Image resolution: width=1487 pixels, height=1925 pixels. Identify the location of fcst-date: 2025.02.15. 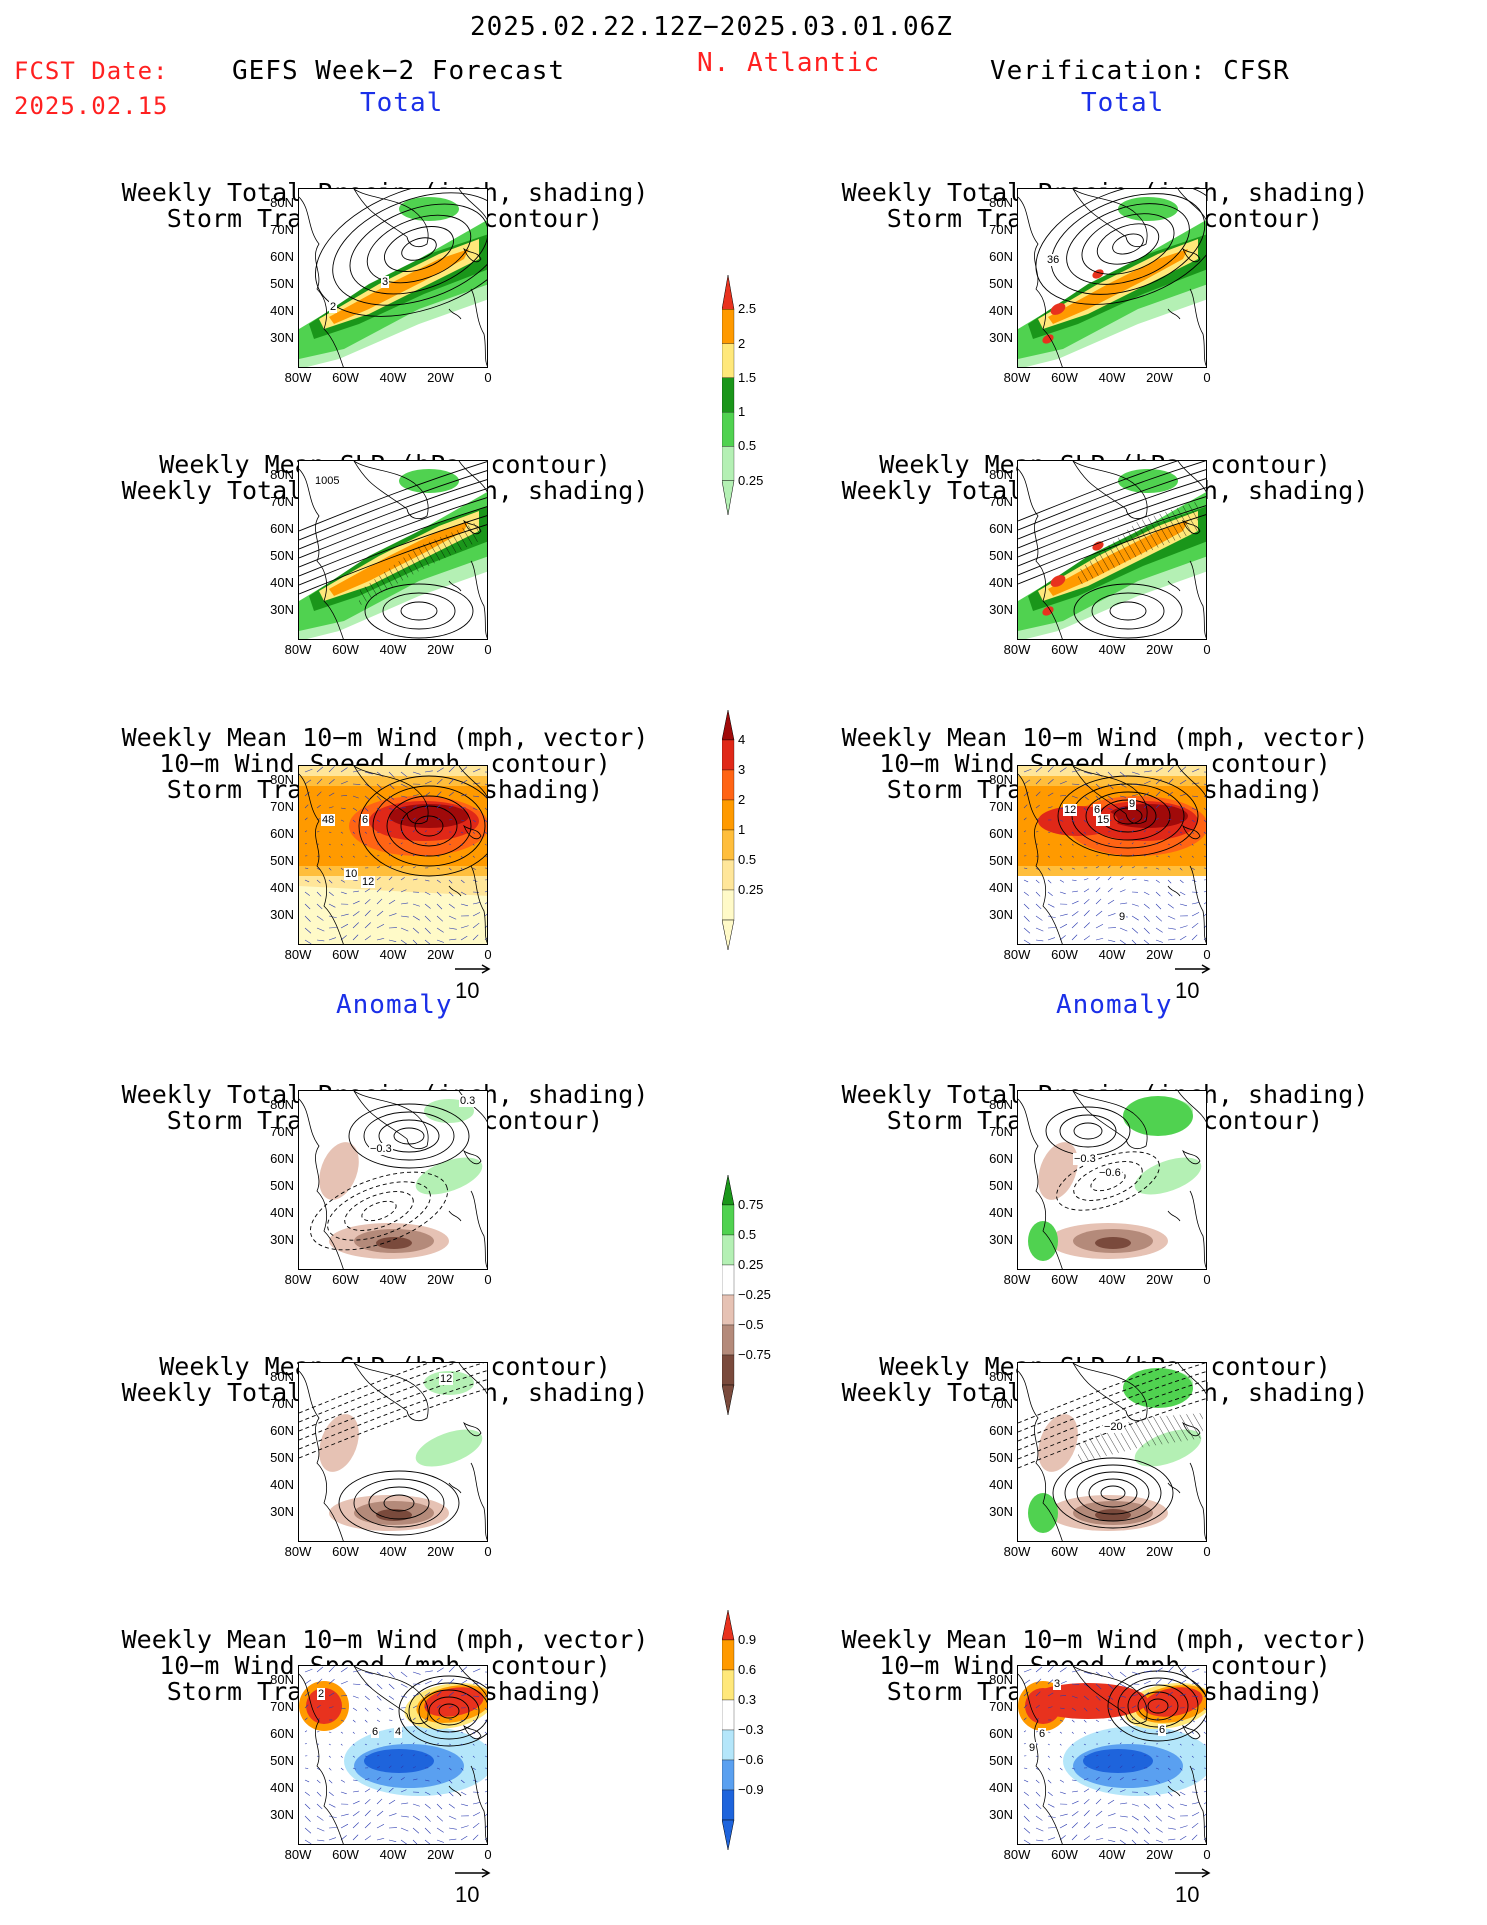
(91, 106).